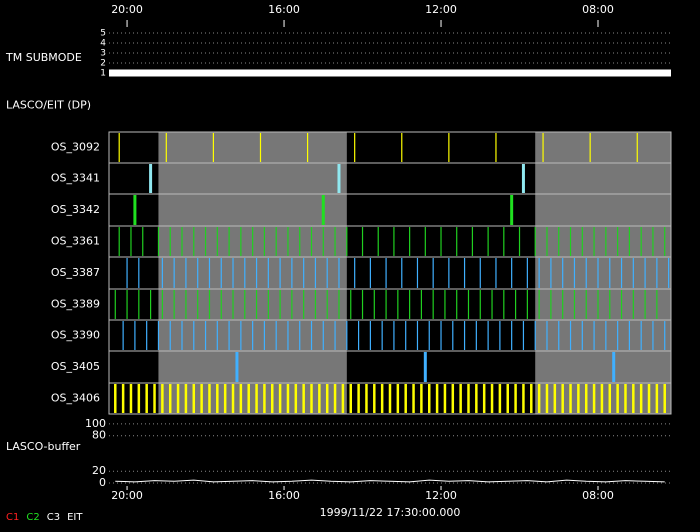 This screenshot has width=700, height=532. I want to click on panel-label: LASCO/EIT (DP), so click(48, 105).